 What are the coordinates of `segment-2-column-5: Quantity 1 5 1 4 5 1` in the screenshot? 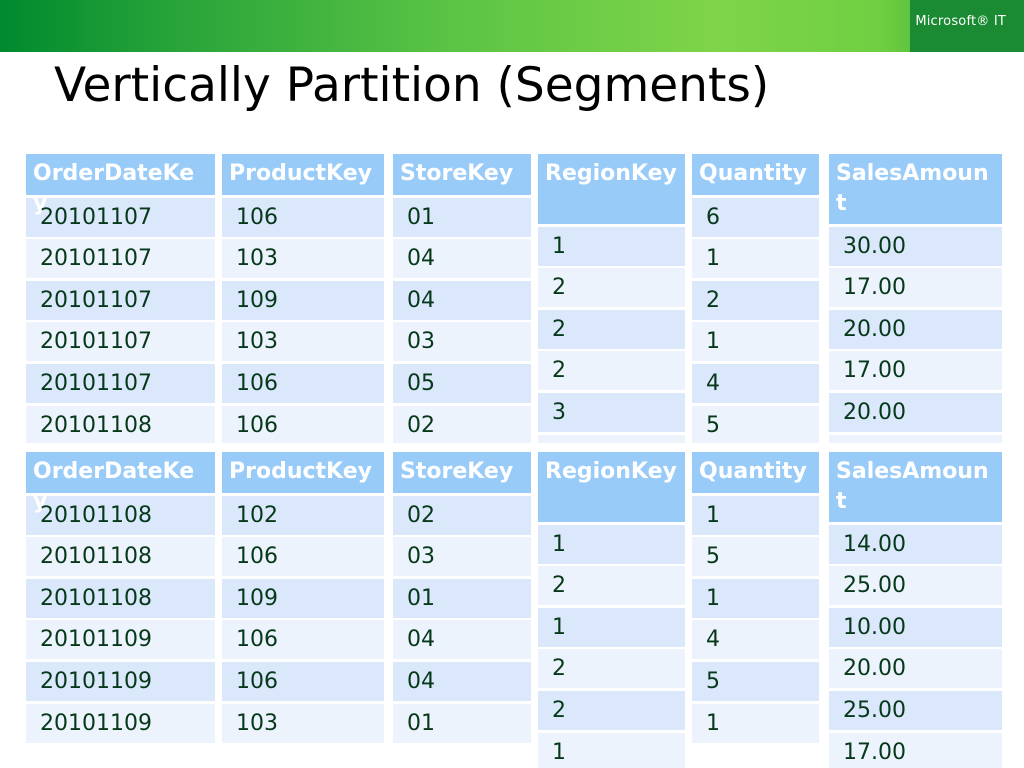 It's located at (755, 610).